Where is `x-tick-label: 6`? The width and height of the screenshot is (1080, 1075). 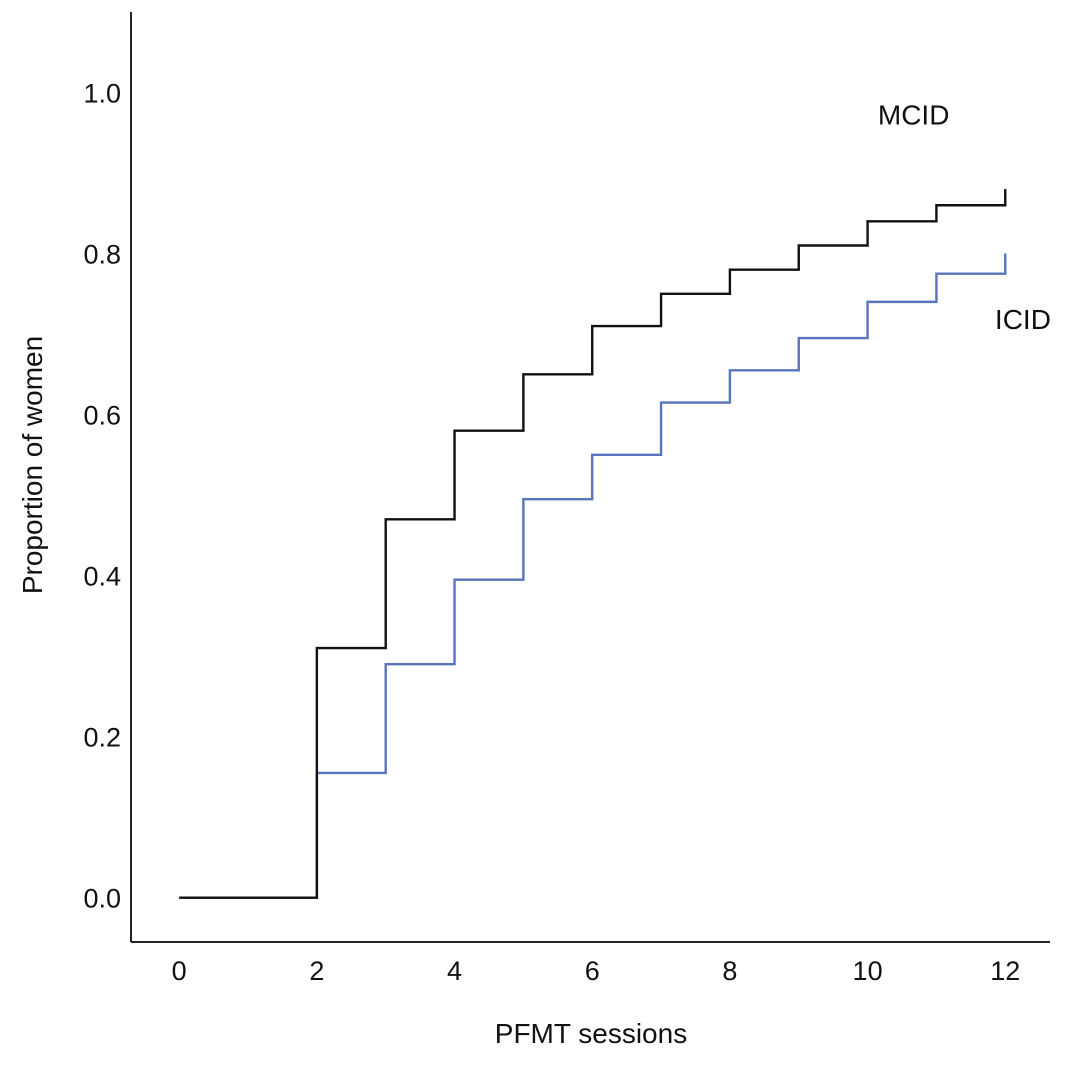
x-tick-label: 6 is located at coordinates (592, 971).